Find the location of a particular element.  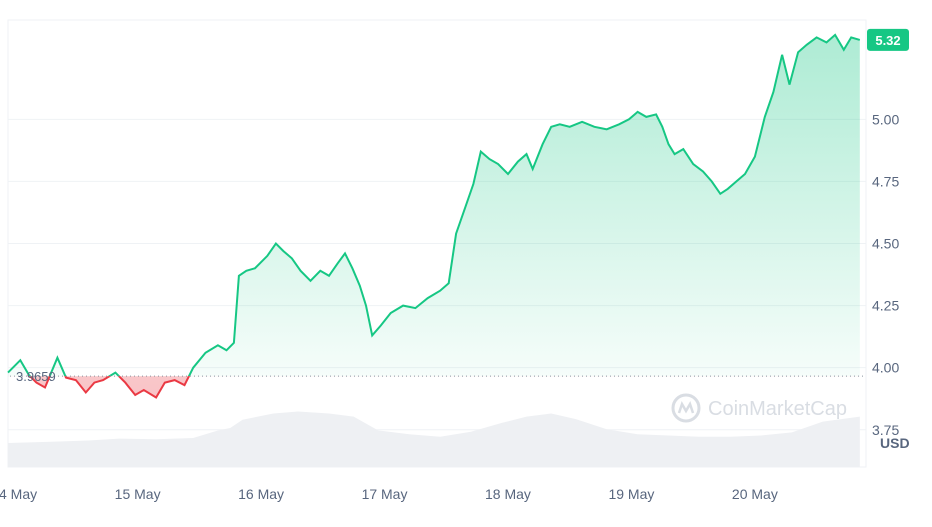

price-area-down is located at coordinates (434, 387).